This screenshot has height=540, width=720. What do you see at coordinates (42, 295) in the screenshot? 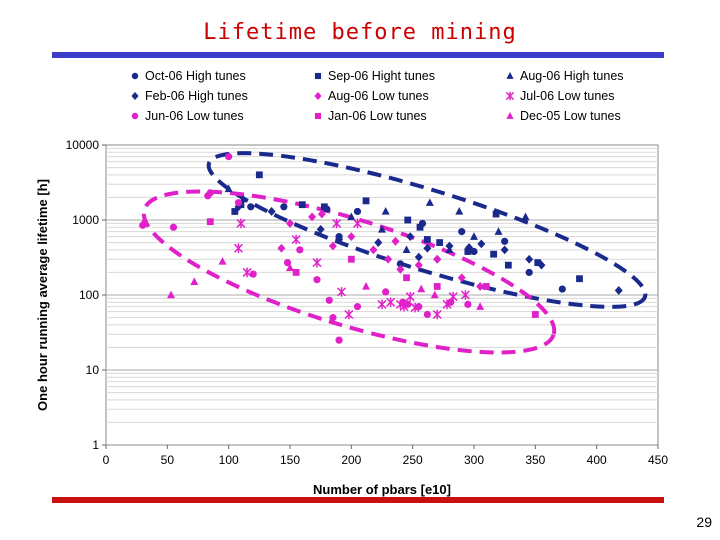
I see `y-axis-label: One hour running average lifetime [h]` at bounding box center [42, 295].